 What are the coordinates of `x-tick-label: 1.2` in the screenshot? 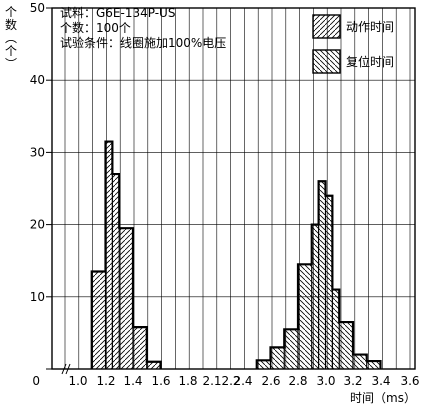 It's located at (105, 381).